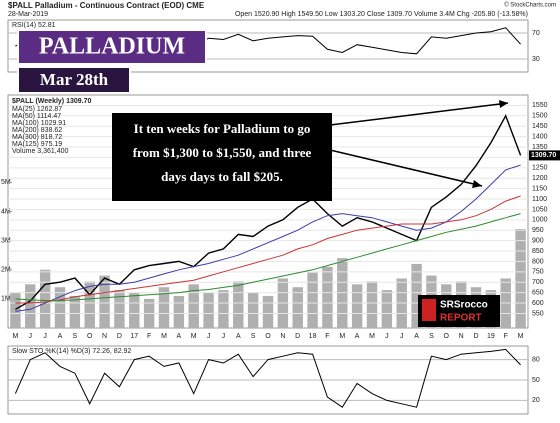  Describe the element at coordinates (268, 46) in the screenshot. I see `rsi-frame` at that location.